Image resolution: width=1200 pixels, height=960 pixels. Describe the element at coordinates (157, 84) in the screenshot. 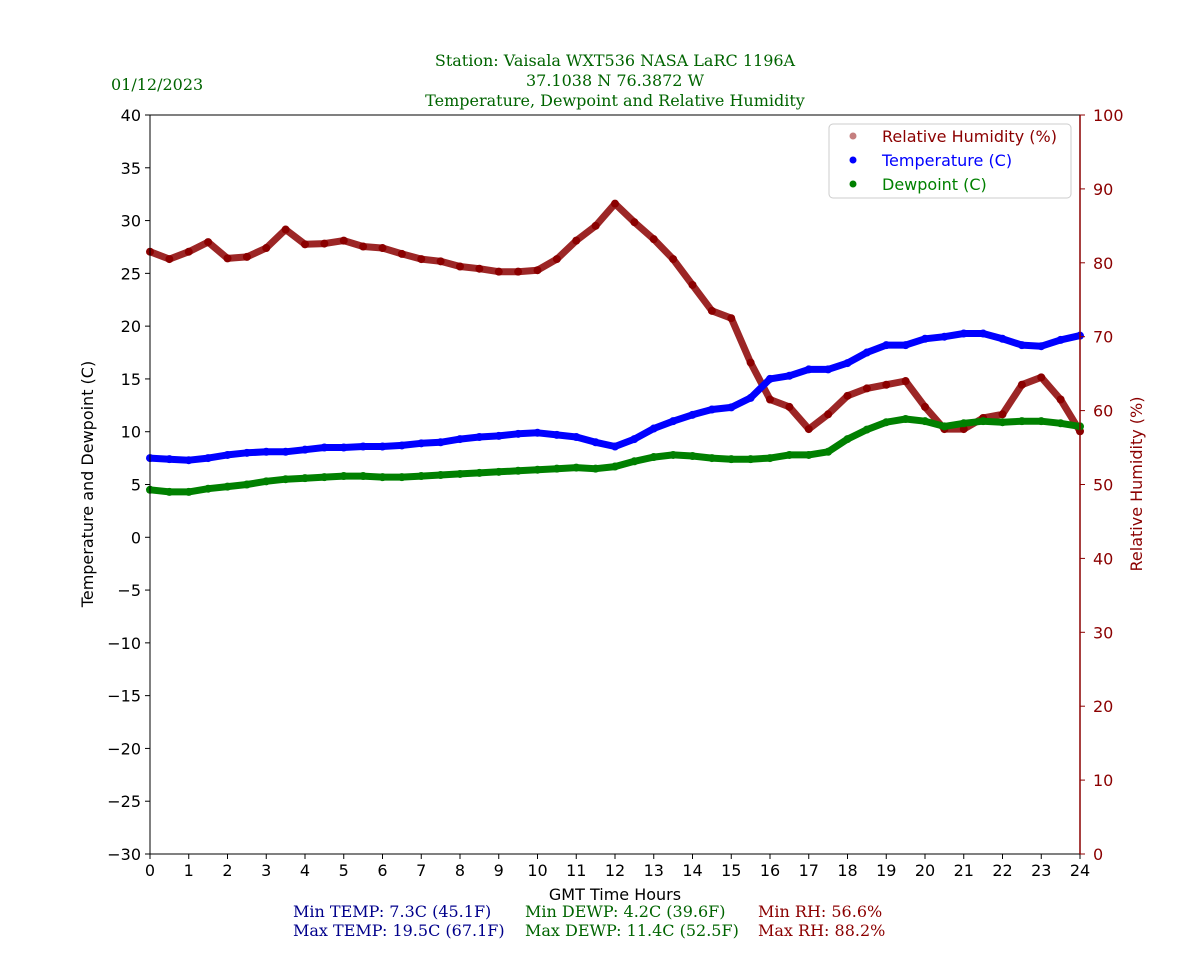

I see `date-label: 01/12/2023` at that location.